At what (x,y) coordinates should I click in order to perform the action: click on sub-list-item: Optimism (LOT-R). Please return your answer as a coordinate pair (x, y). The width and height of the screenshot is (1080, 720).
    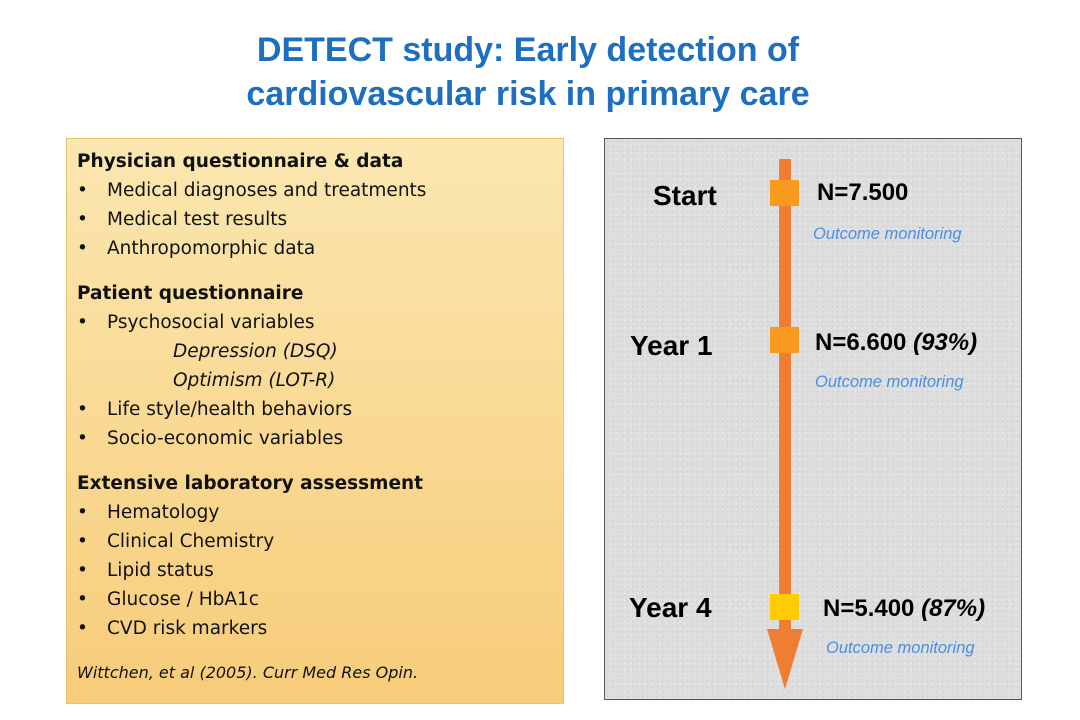
    Looking at the image, I should click on (315, 380).